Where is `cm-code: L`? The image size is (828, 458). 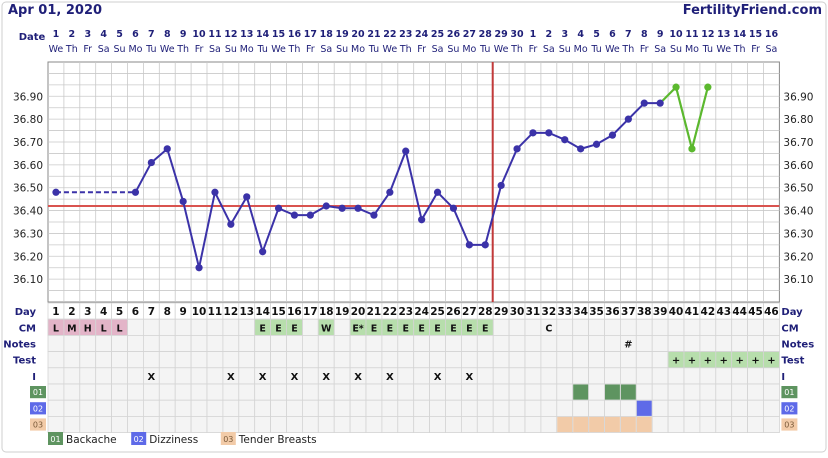
cm-code: L is located at coordinates (56, 328).